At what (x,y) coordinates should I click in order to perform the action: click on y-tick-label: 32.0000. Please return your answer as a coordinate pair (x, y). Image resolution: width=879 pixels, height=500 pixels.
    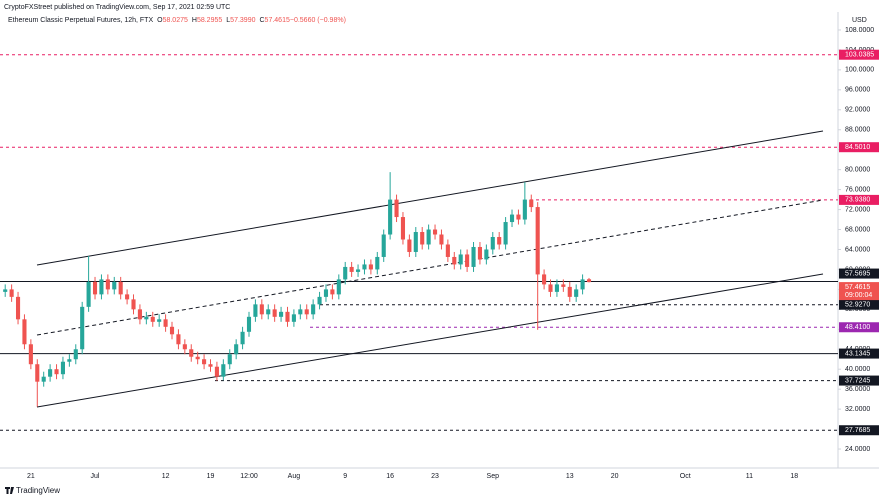
    Looking at the image, I should click on (857, 409).